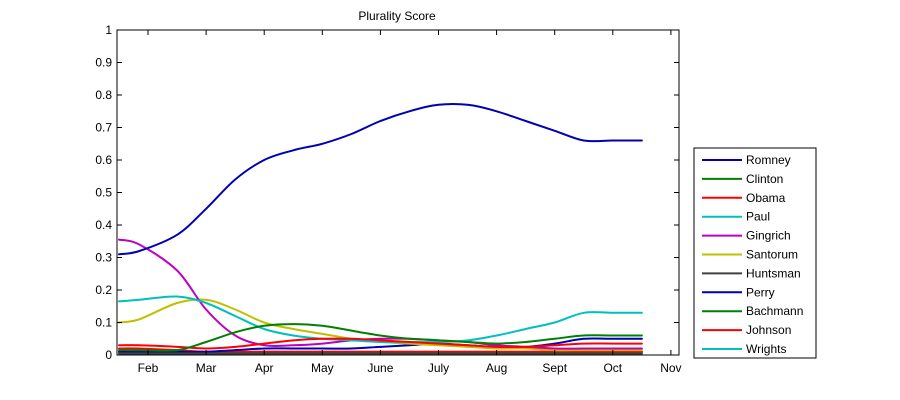 This screenshot has height=400, width=900. What do you see at coordinates (264, 368) in the screenshot?
I see `x-tick-label: Apr` at bounding box center [264, 368].